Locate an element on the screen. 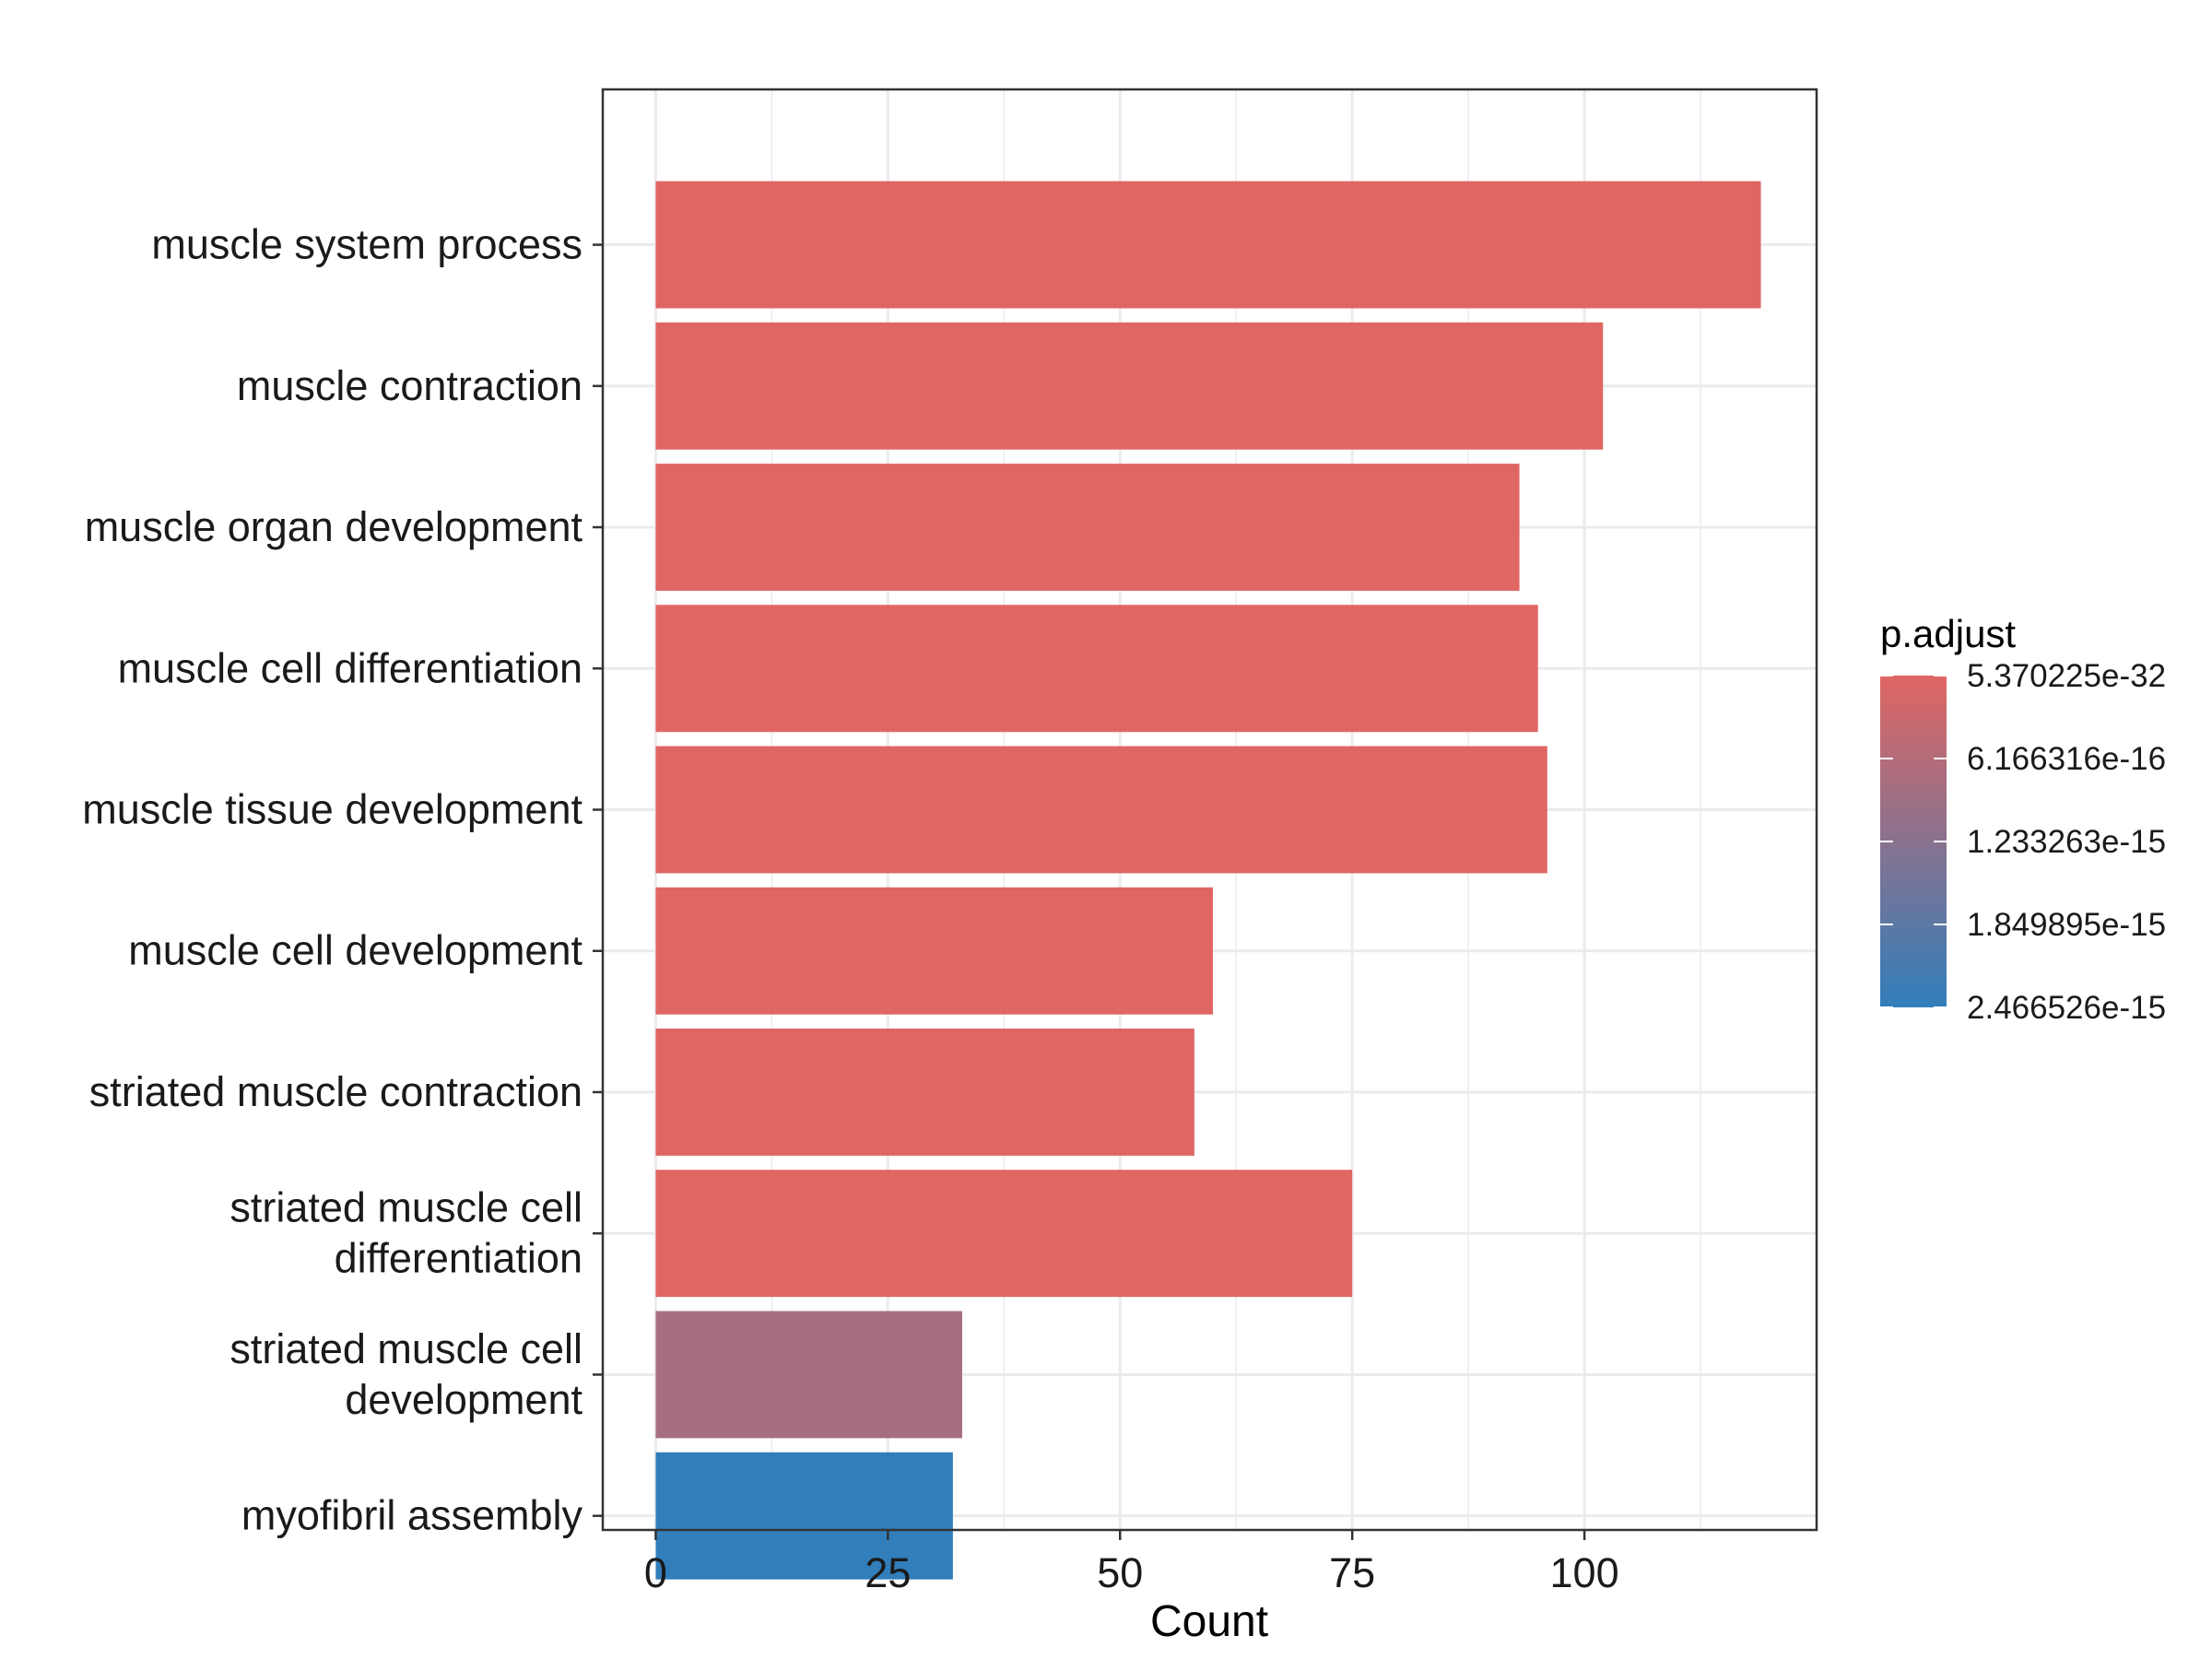 The height and width of the screenshot is (1659, 2212). x-tick-label: 0 is located at coordinates (655, 1572).